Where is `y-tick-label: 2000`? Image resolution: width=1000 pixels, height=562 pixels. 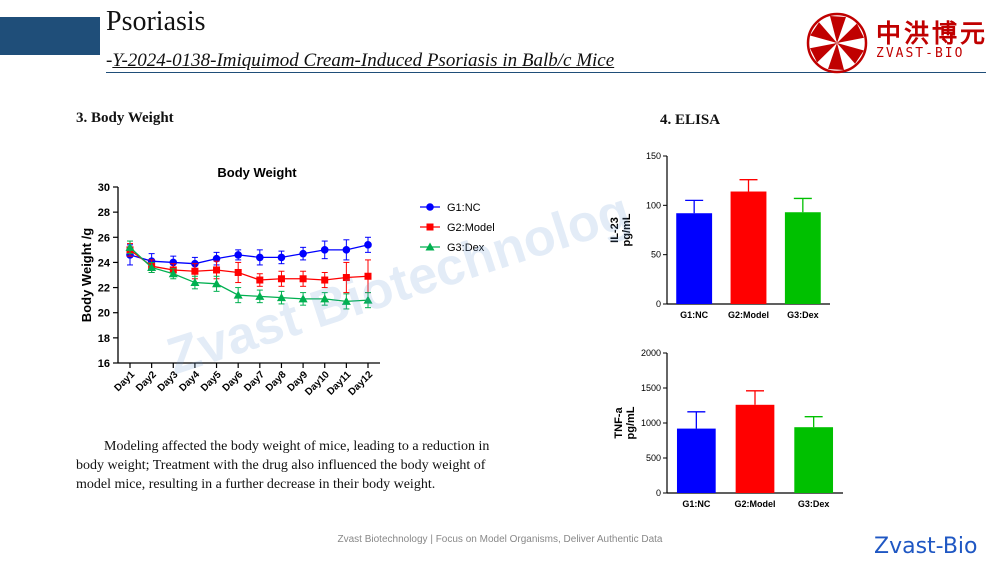 y-tick-label: 2000 is located at coordinates (651, 353).